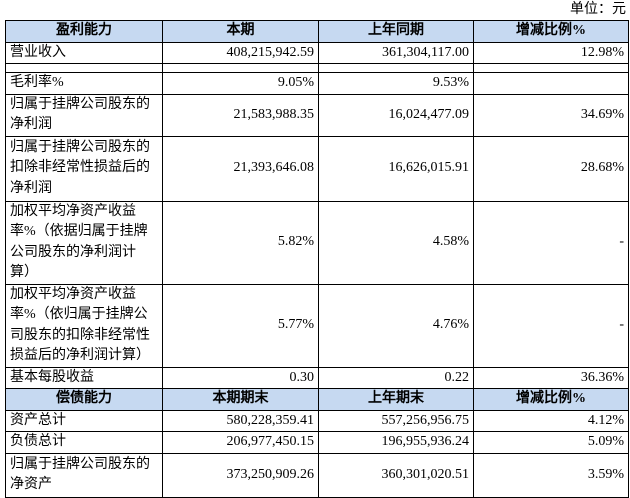 This screenshot has height=498, width=630. I want to click on unit-label: 单位：元, so click(598, 9).